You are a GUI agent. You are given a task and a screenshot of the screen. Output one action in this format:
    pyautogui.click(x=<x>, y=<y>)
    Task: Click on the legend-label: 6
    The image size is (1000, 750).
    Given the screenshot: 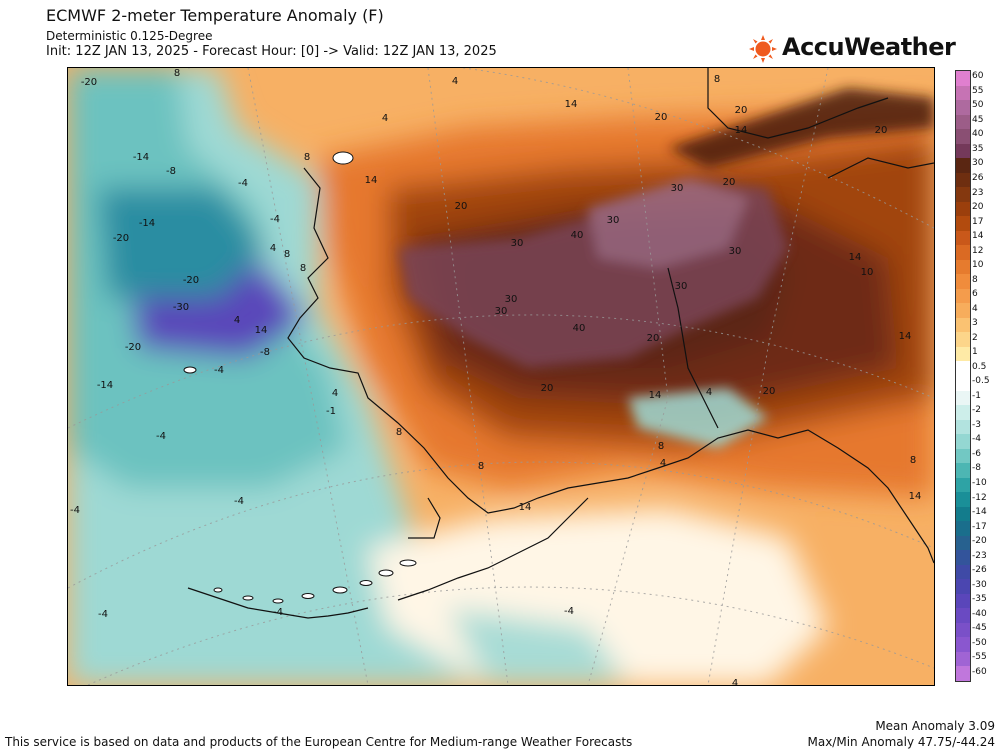 What is the action you would take?
    pyautogui.click(x=975, y=294)
    